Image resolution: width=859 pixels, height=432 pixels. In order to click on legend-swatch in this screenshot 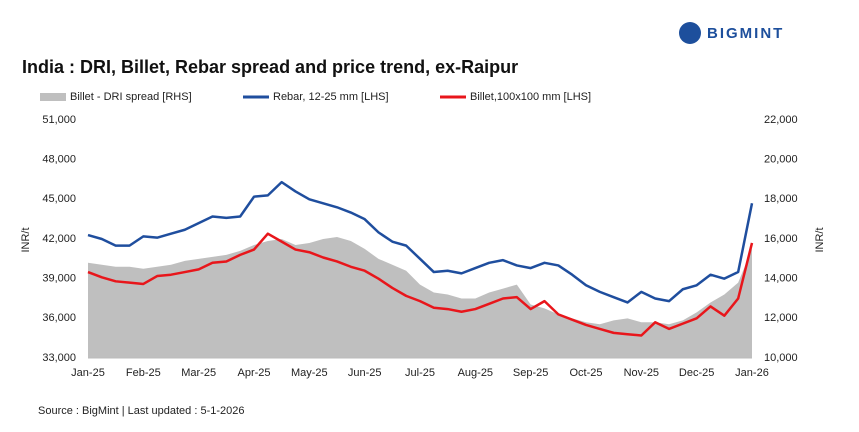, I will do `click(53, 97)`.